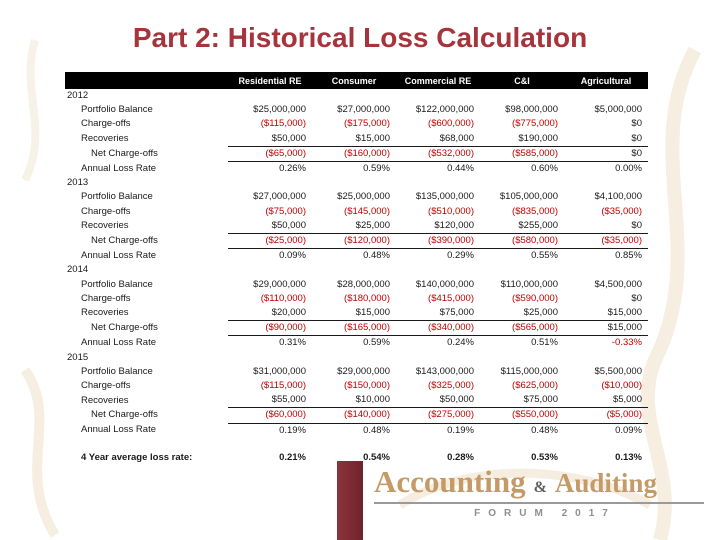 This screenshot has width=720, height=540. I want to click on year-row: 2013, so click(356, 183).